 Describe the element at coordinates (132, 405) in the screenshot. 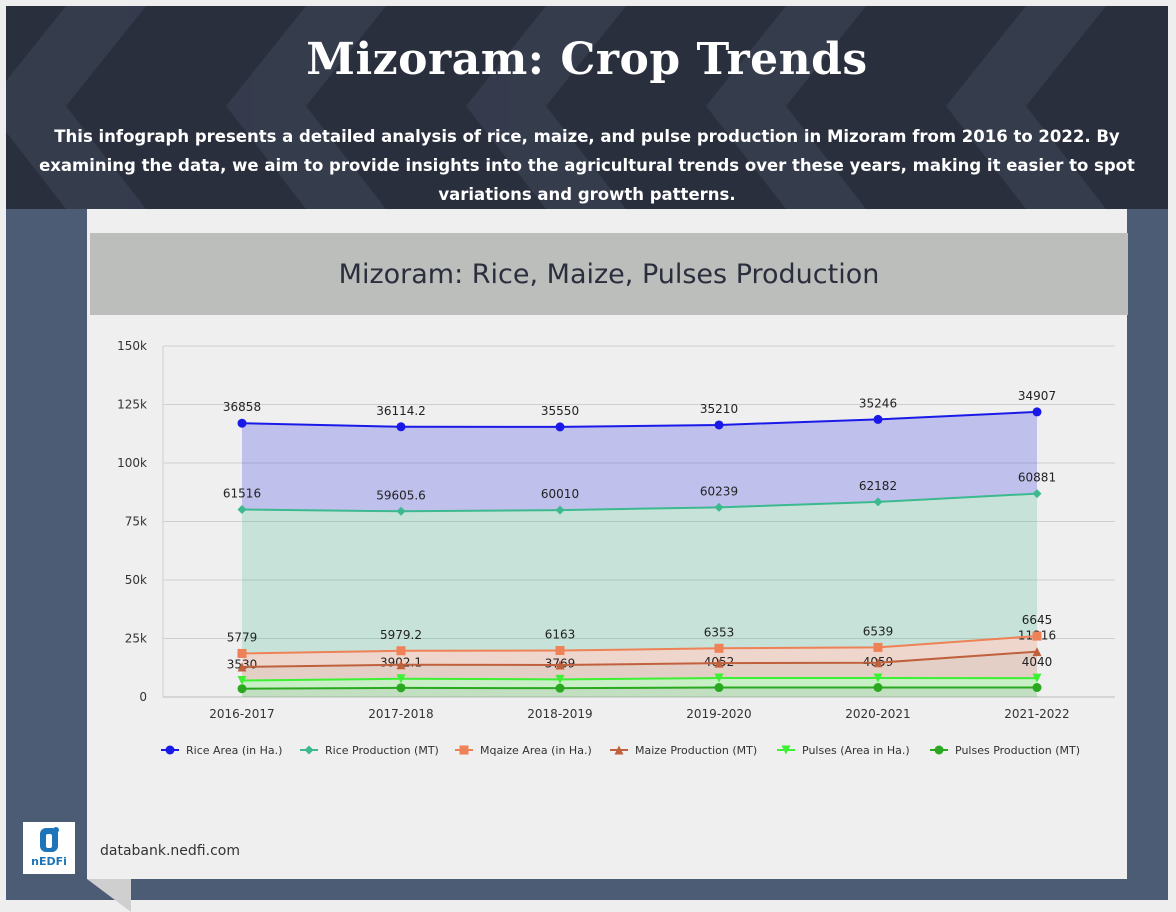

I see `y-tick-label: 125k` at that location.